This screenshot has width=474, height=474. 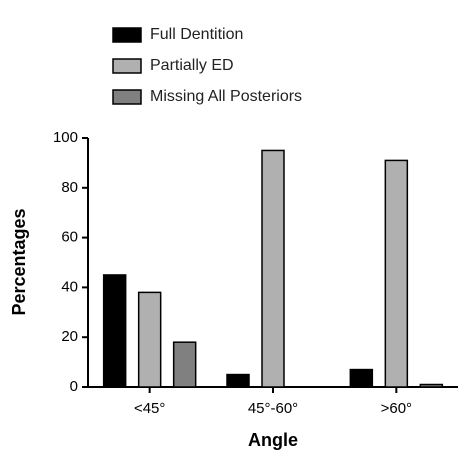 What do you see at coordinates (192, 65) in the screenshot?
I see `legend-text: Partially ED` at bounding box center [192, 65].